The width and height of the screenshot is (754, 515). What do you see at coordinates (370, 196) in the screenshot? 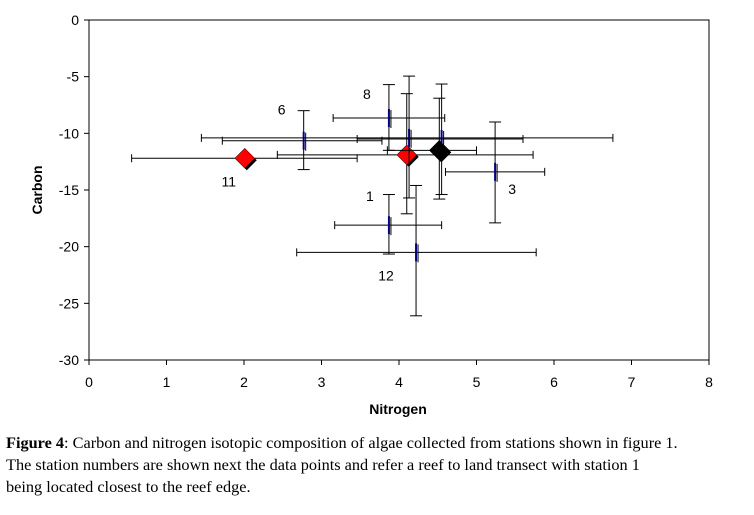
I see `station-label: 1` at bounding box center [370, 196].